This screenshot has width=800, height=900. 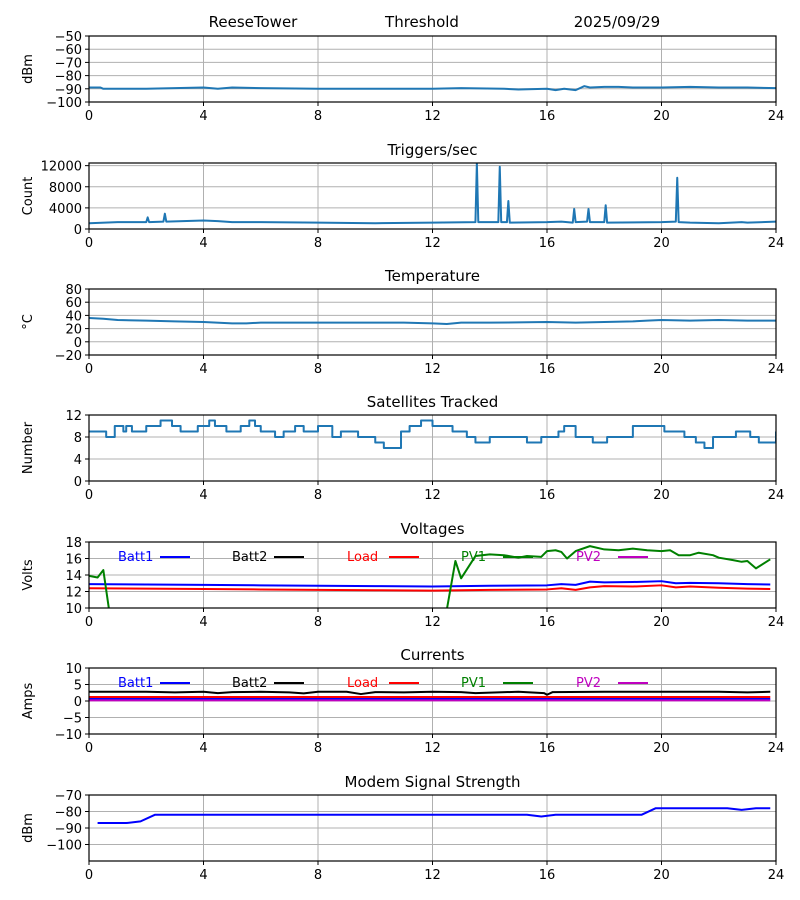 What do you see at coordinates (73, 593) in the screenshot?
I see `y-tick-label: 12` at bounding box center [73, 593].